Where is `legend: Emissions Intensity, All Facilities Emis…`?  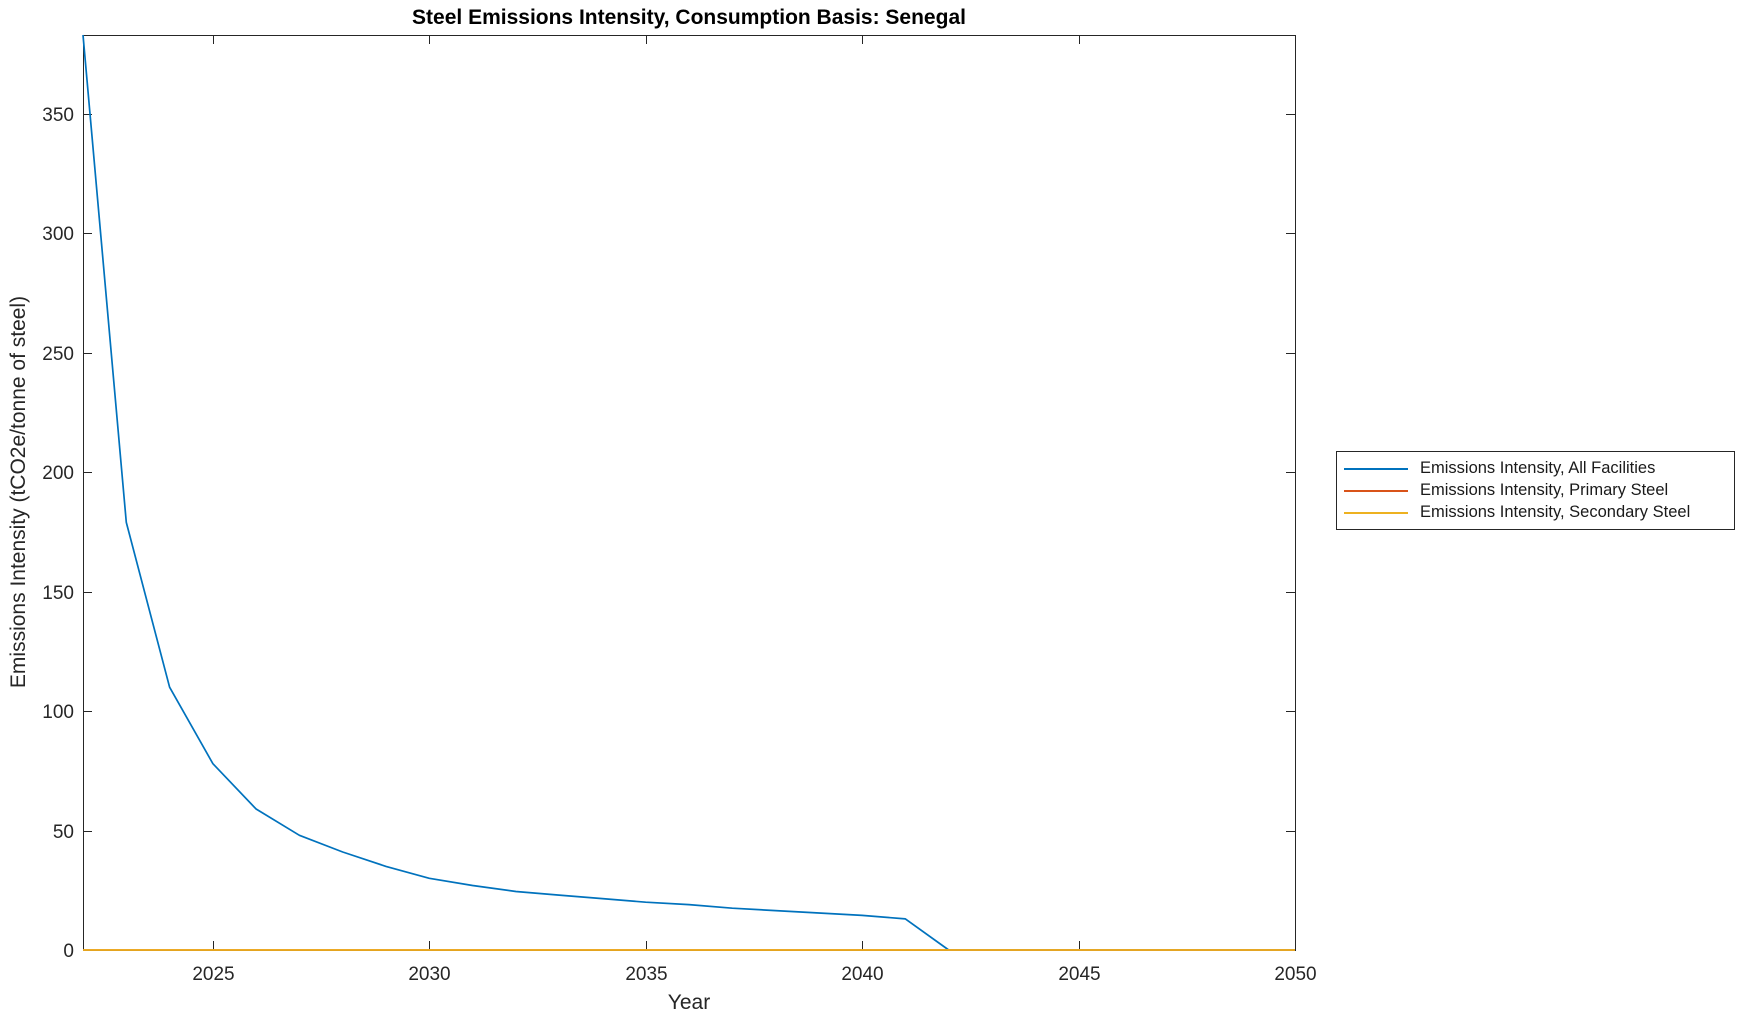
legend: Emissions Intensity, All Facilities Emis… is located at coordinates (1535, 490).